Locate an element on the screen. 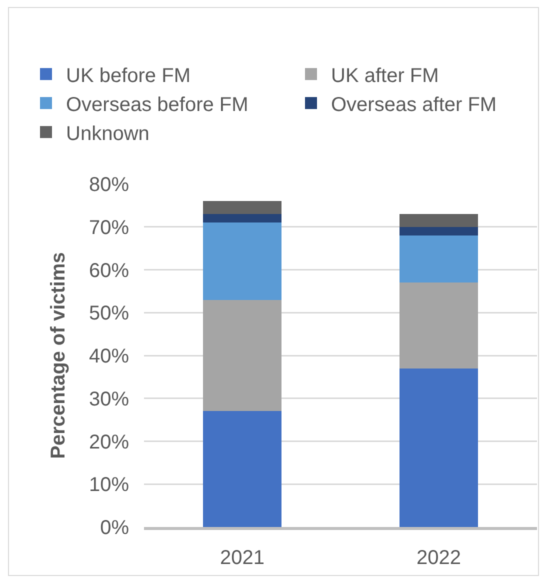  y-tick-label: 0% is located at coordinates (115, 528).